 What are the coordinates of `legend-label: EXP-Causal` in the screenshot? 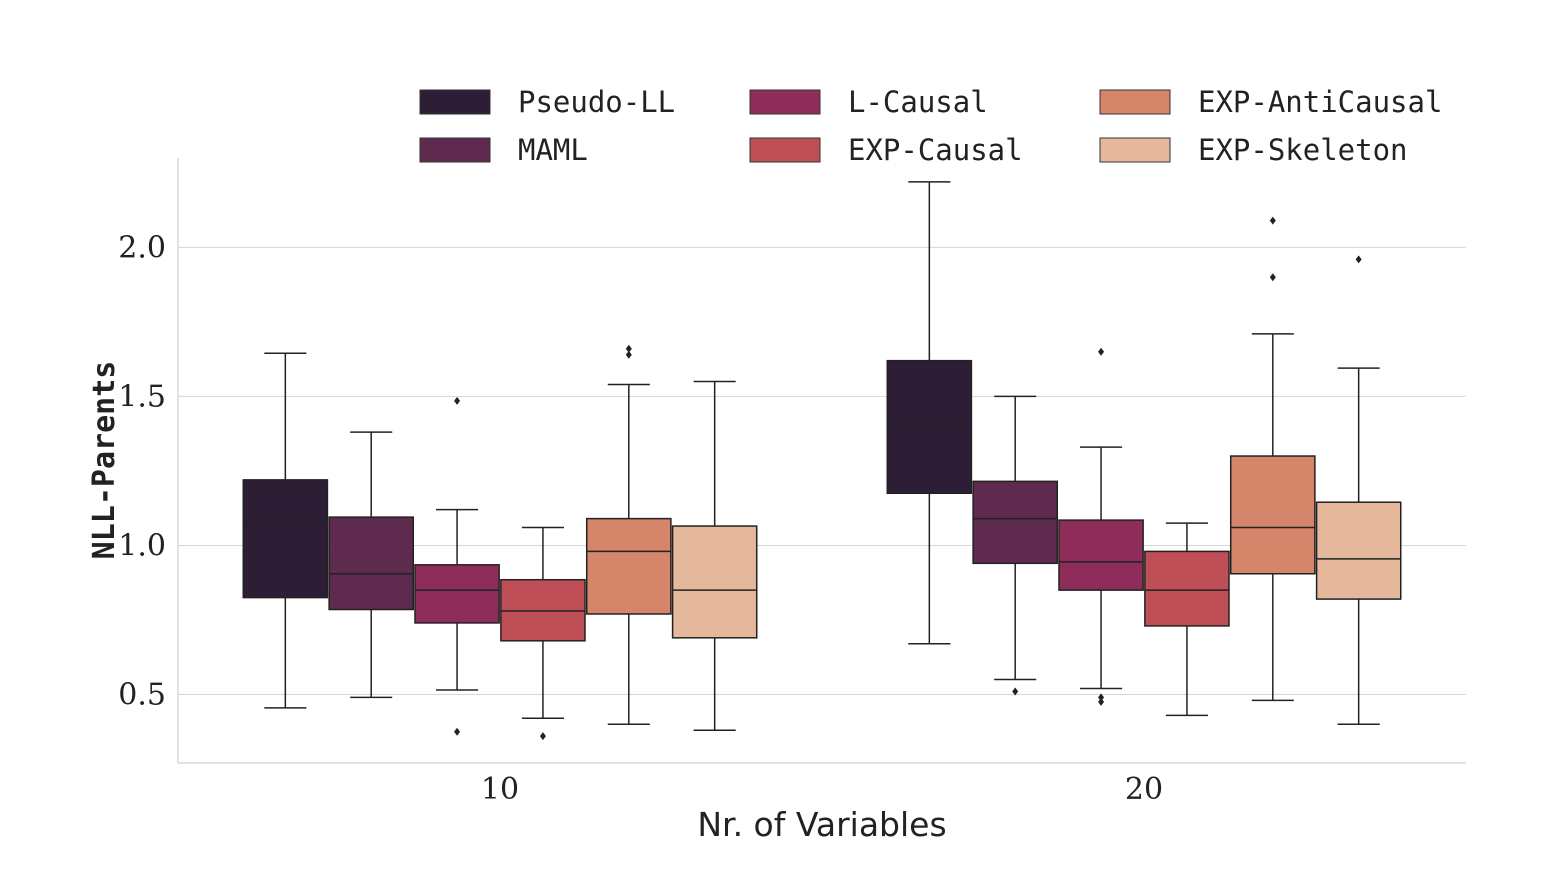 It's located at (935, 150).